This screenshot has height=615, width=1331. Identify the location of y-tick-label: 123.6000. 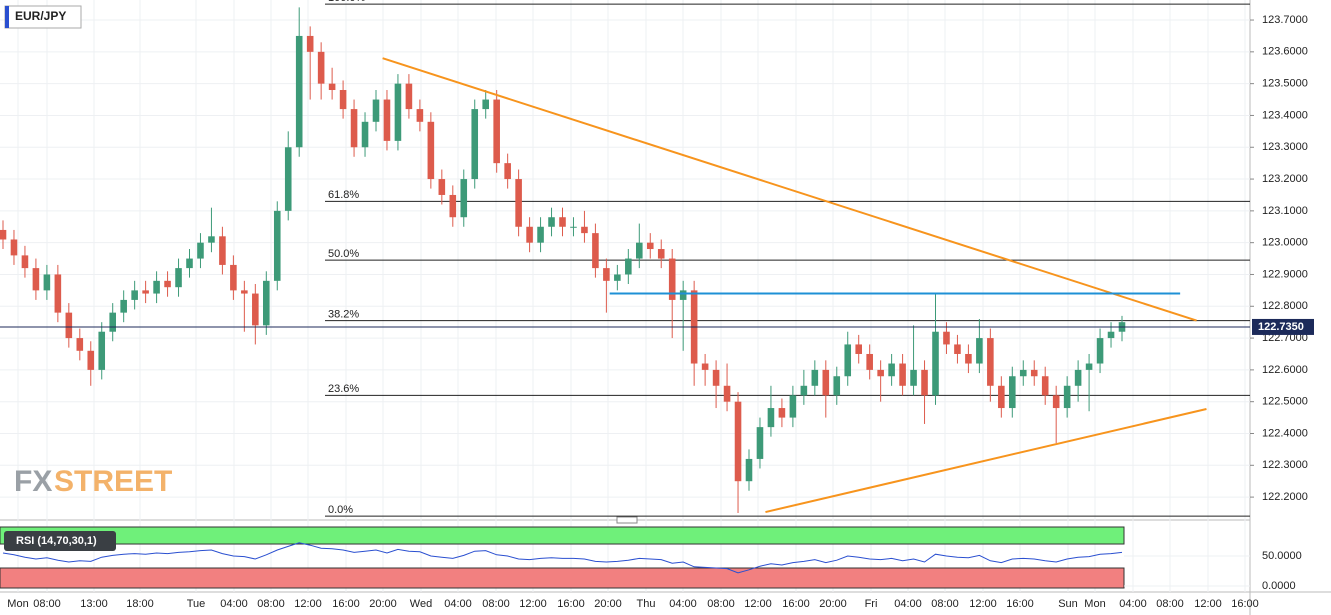
(1285, 52).